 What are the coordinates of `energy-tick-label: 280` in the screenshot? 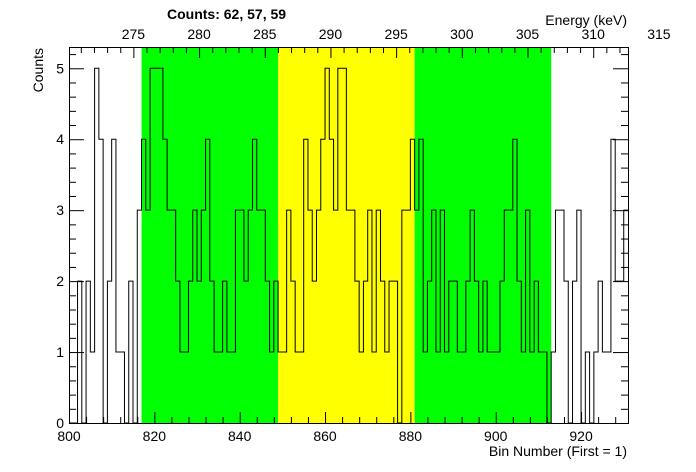 It's located at (199, 34).